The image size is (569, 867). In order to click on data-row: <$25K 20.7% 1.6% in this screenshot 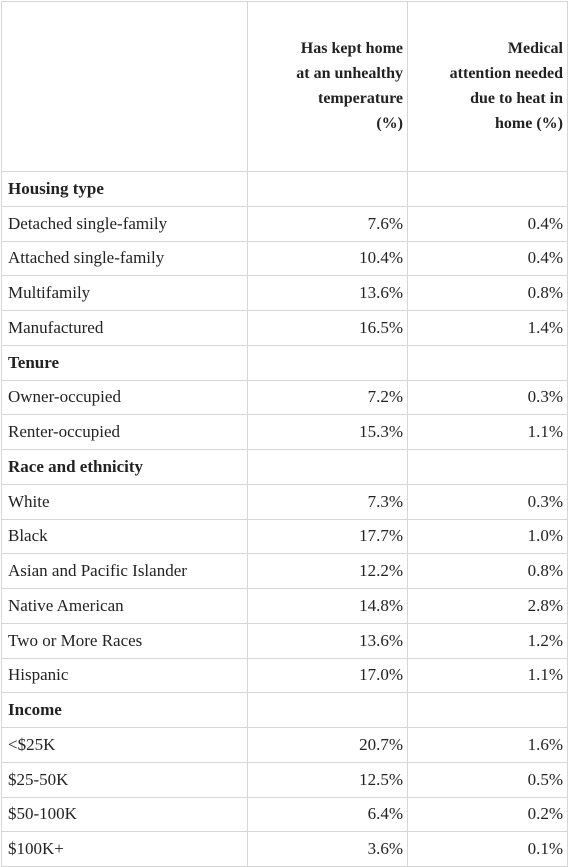, I will do `click(284, 745)`.